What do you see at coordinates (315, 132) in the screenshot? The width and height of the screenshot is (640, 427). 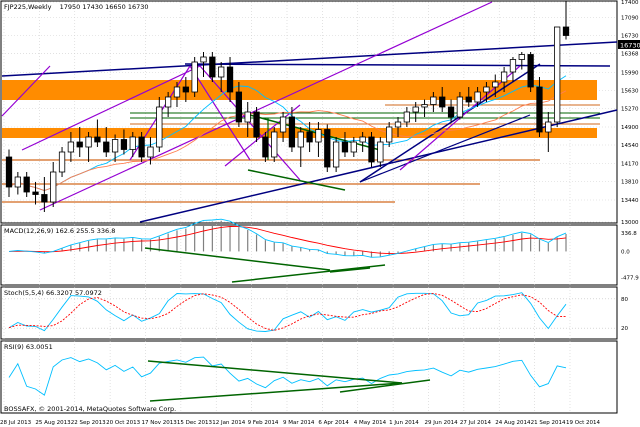 I see `triangle-upper` at bounding box center [315, 132].